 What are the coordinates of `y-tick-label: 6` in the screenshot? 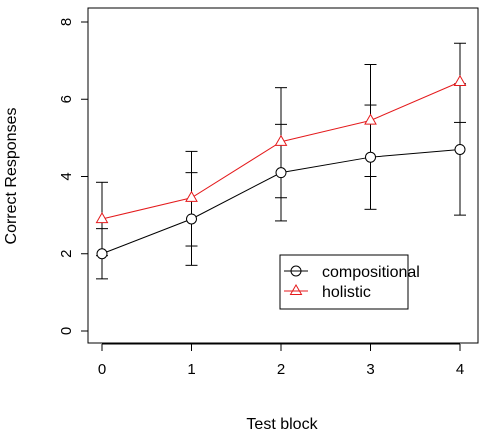 It's located at (66, 99).